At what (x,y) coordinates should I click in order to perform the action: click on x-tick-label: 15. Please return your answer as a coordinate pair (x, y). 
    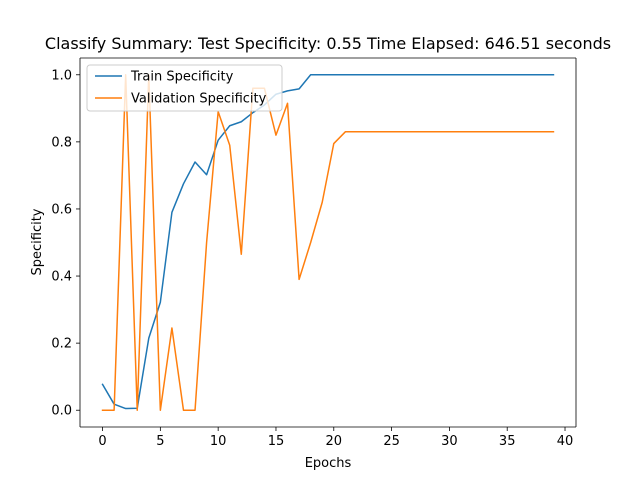
    Looking at the image, I should click on (276, 441).